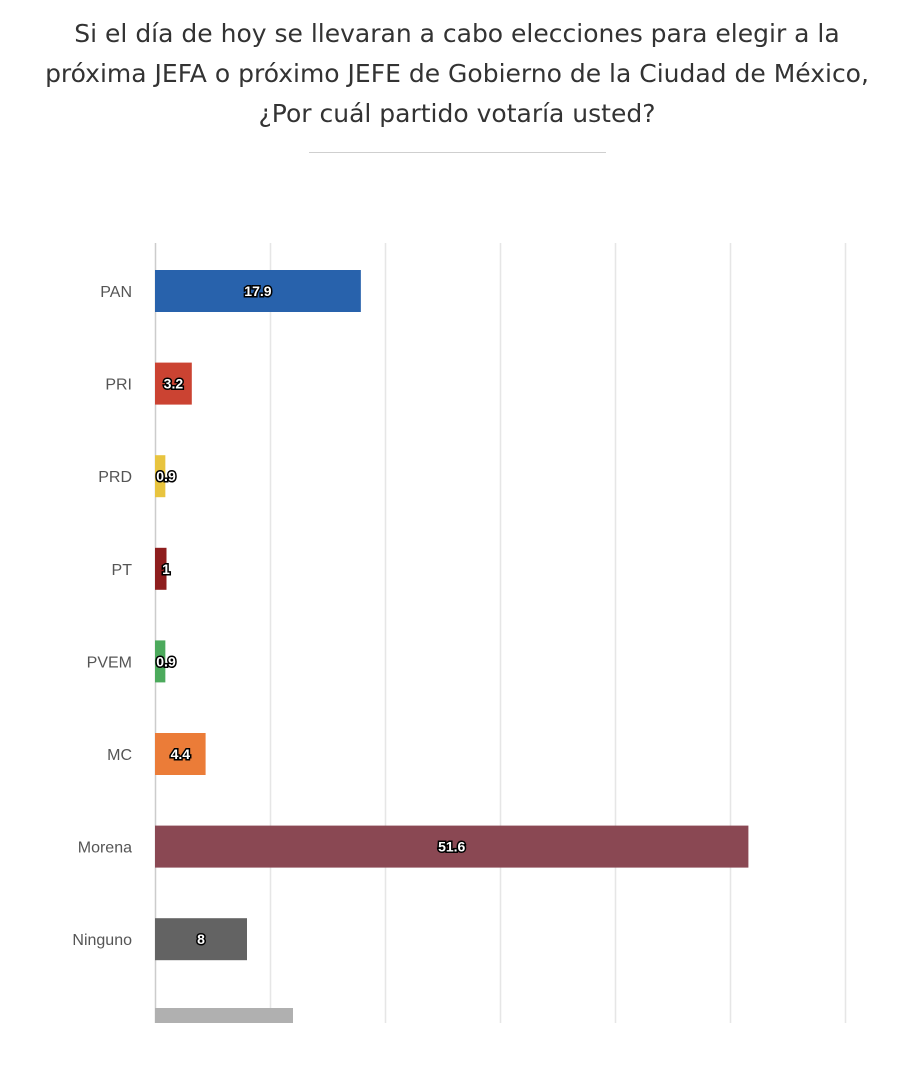 This screenshot has width=914, height=1074. Describe the element at coordinates (122, 570) in the screenshot. I see `category-label: PT` at that location.